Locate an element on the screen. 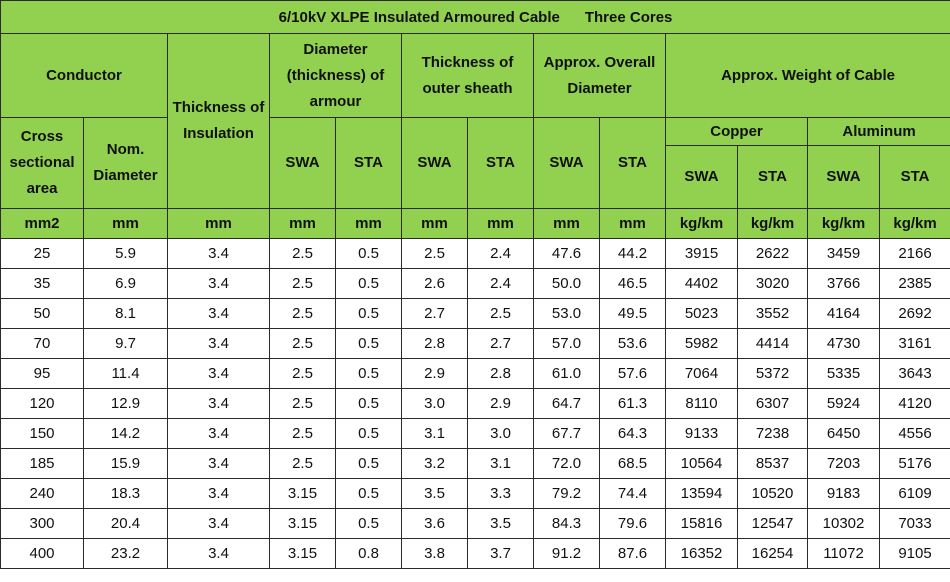 This screenshot has height=582, width=950. table-cell: 3915 is located at coordinates (701, 253).